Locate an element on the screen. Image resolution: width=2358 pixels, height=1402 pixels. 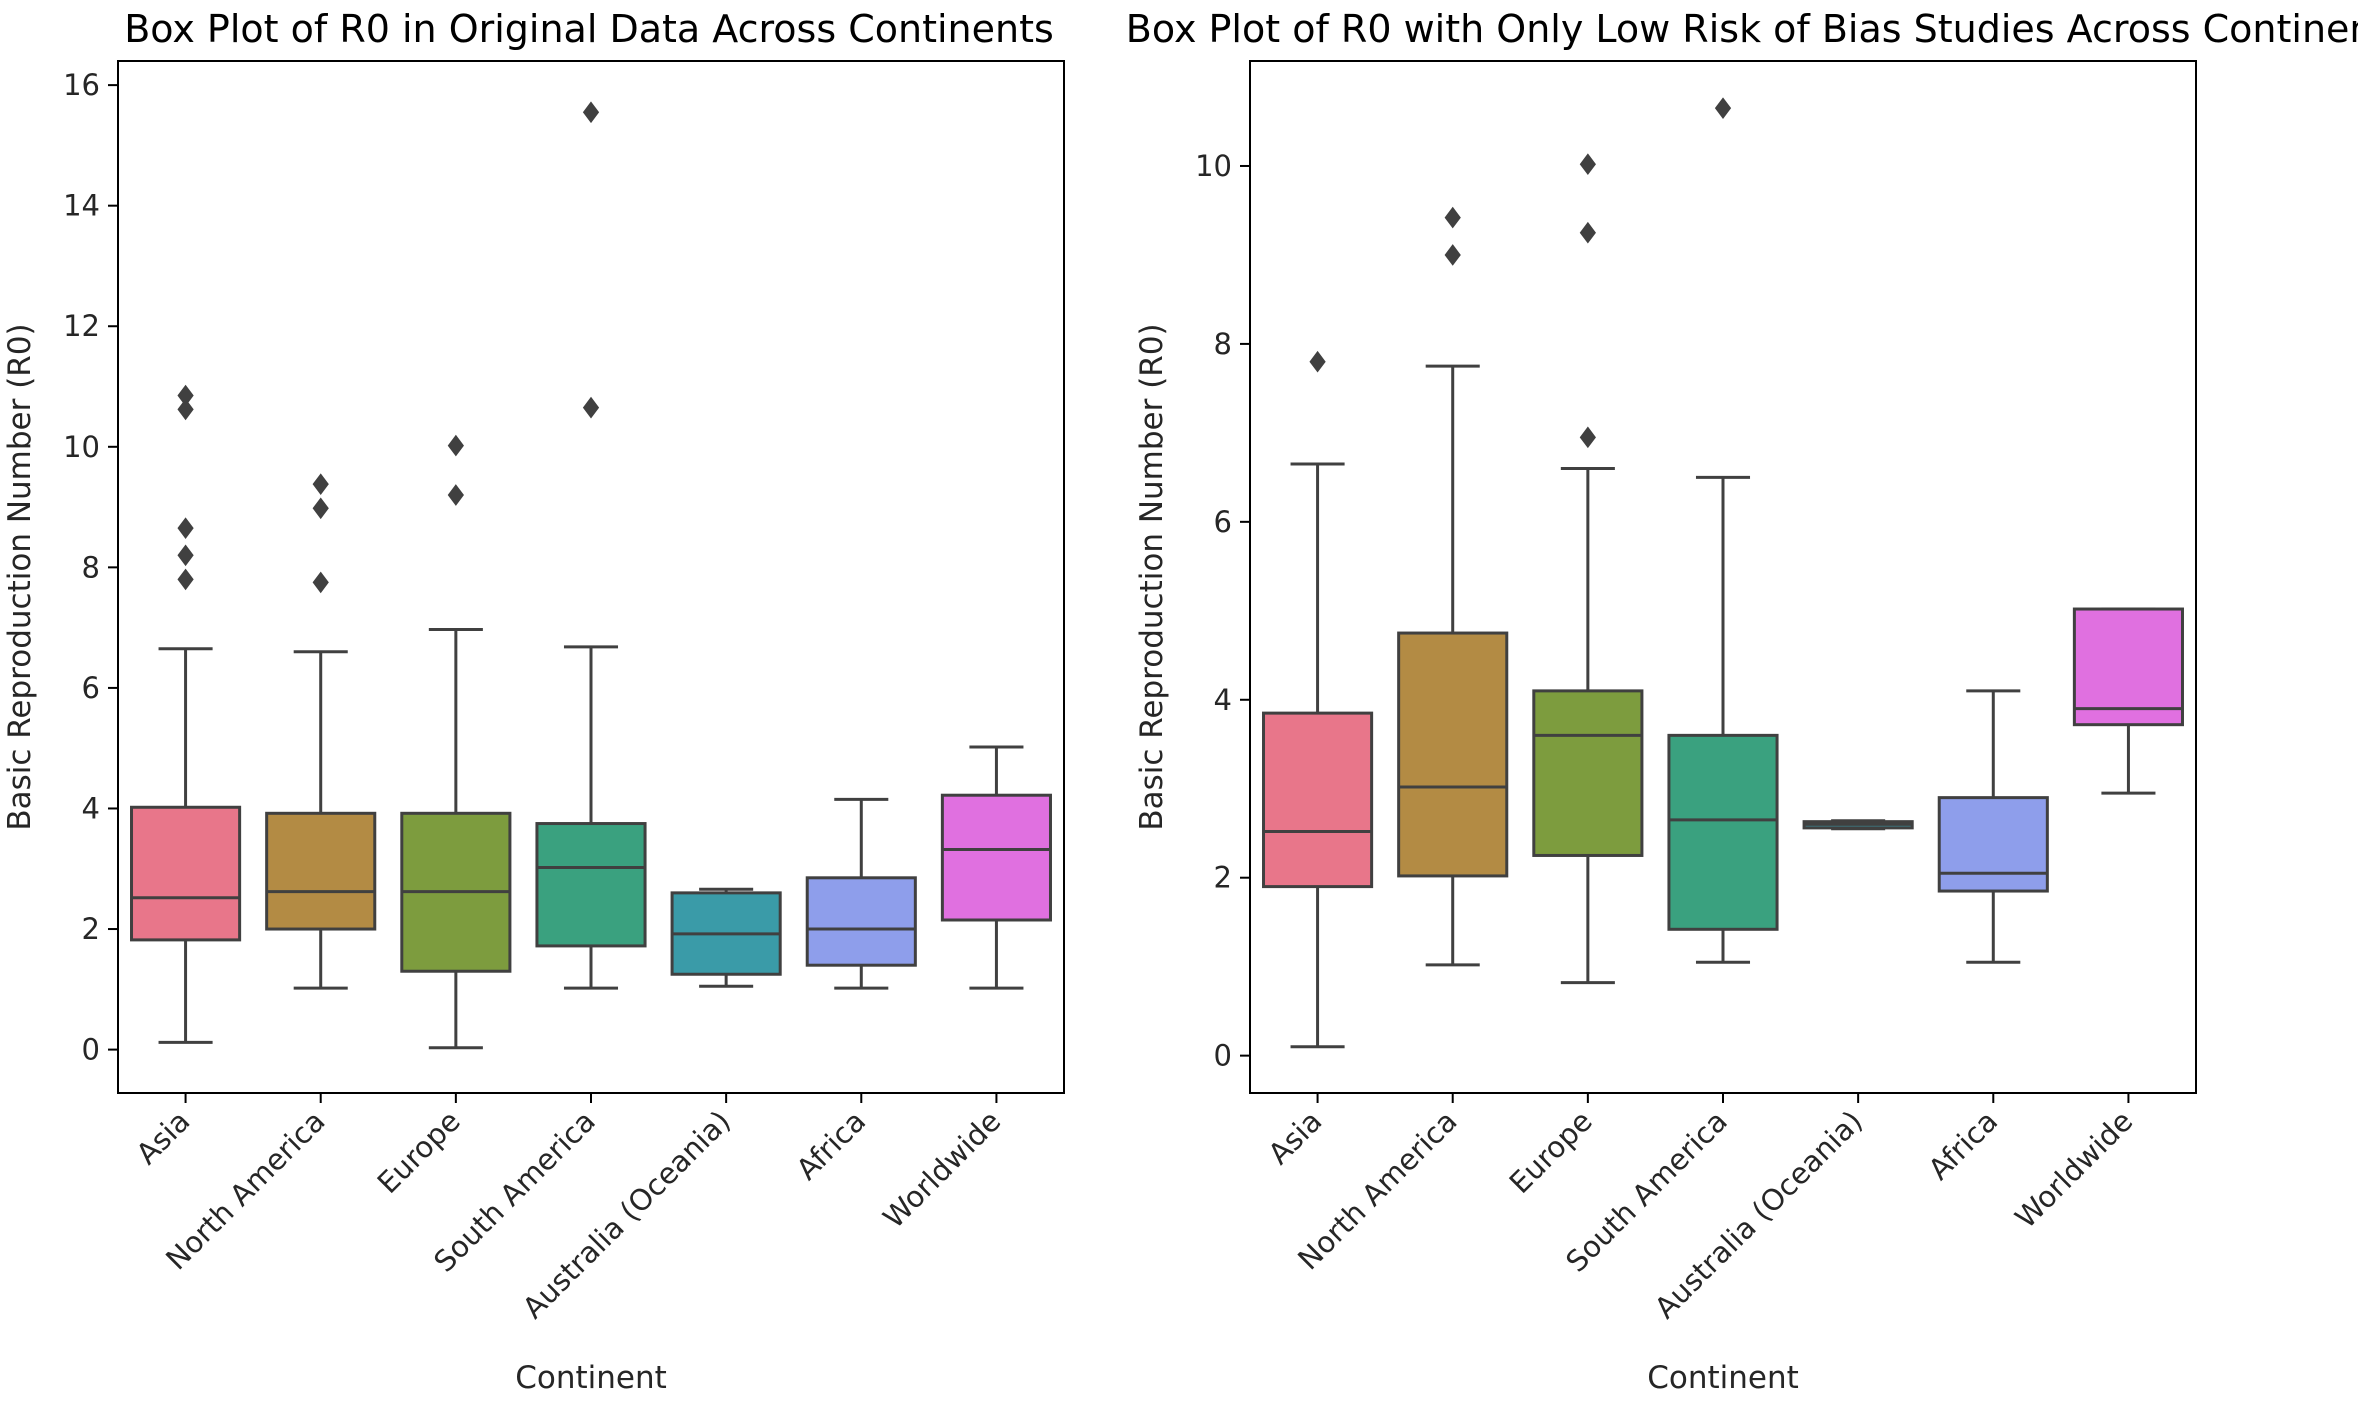
y-tick-label: 16 is located at coordinates (81, 85).